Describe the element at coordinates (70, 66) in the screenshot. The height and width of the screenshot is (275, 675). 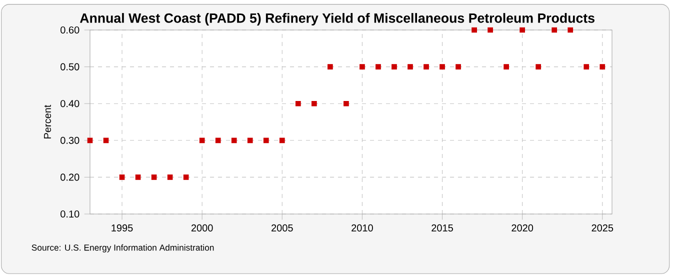
I see `y-tick-label: 0.50` at that location.